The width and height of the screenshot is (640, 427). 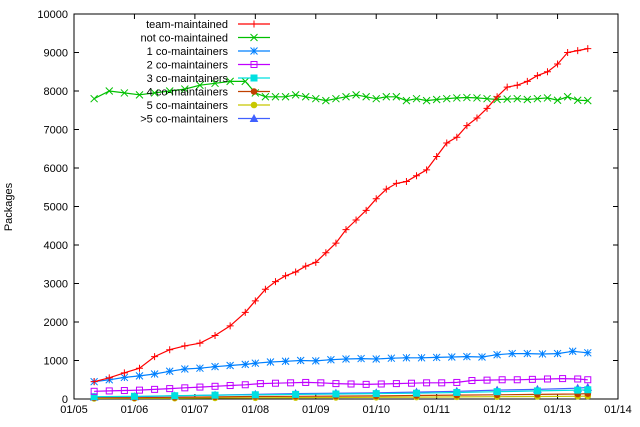 I want to click on y-tick-label: 9000, so click(x=56, y=54).